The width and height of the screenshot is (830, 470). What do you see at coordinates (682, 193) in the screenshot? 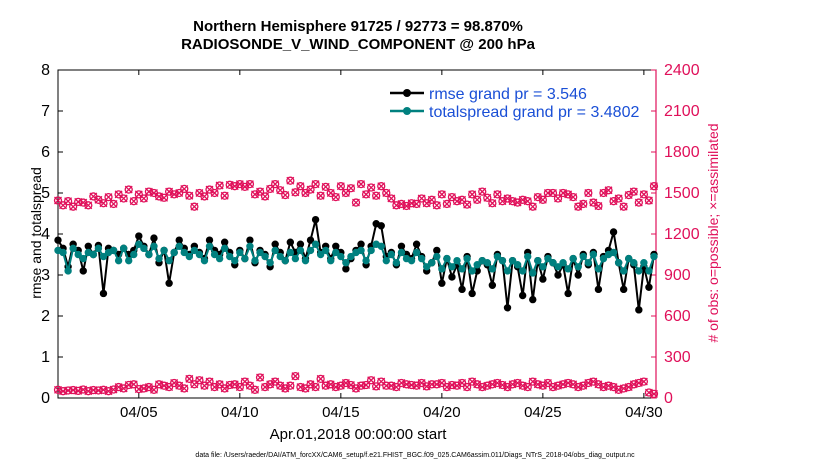
I see `y2-tick-label: 1500` at bounding box center [682, 193].